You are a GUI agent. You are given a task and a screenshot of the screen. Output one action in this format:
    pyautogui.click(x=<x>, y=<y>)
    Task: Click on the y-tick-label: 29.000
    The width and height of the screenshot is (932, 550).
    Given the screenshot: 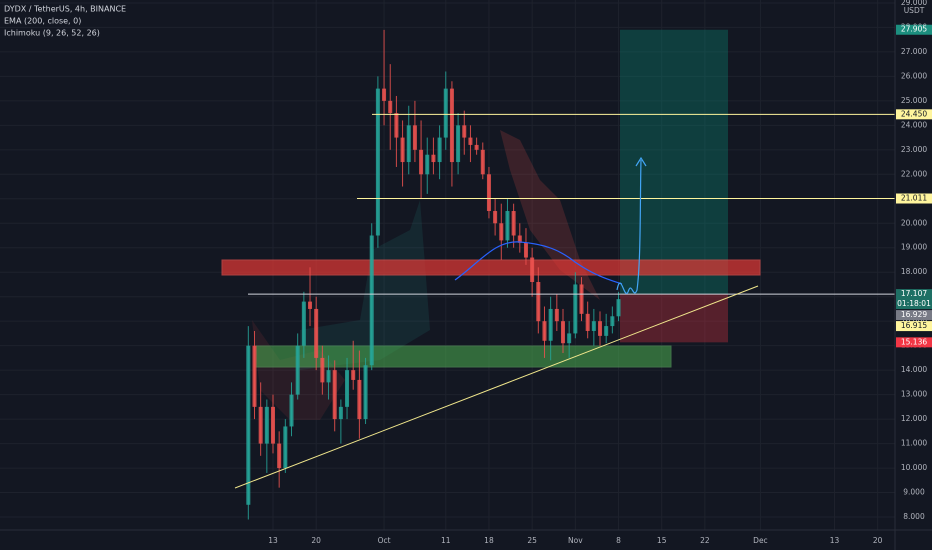 What is the action you would take?
    pyautogui.click(x=914, y=3)
    